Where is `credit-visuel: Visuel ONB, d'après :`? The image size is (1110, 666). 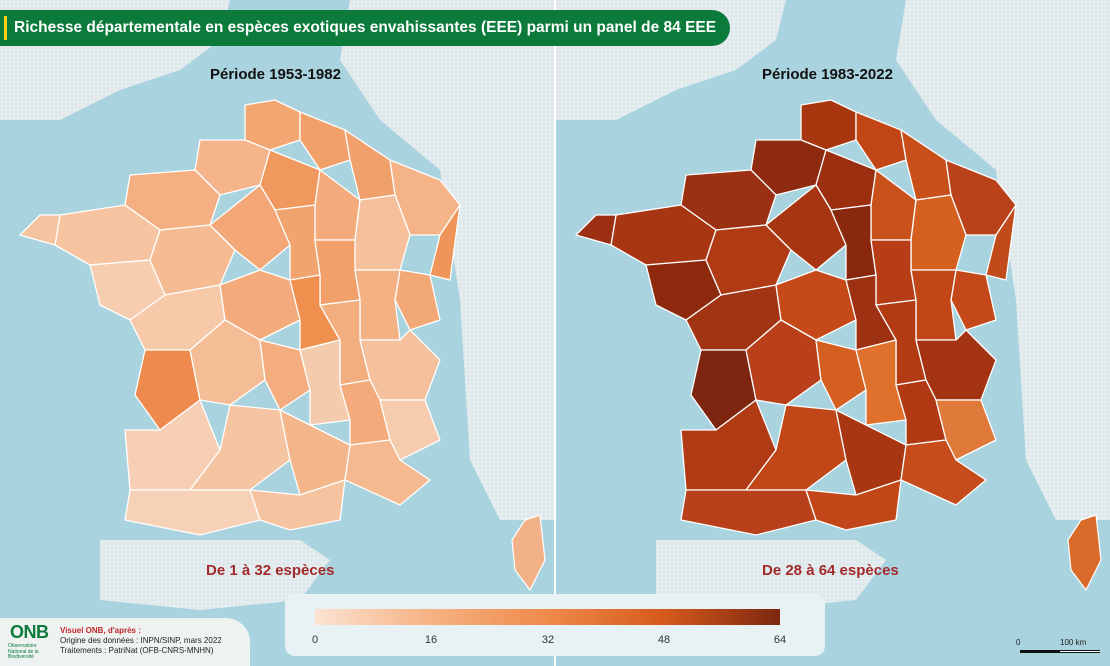 credit-visuel: Visuel ONB, d'après : is located at coordinates (100, 630).